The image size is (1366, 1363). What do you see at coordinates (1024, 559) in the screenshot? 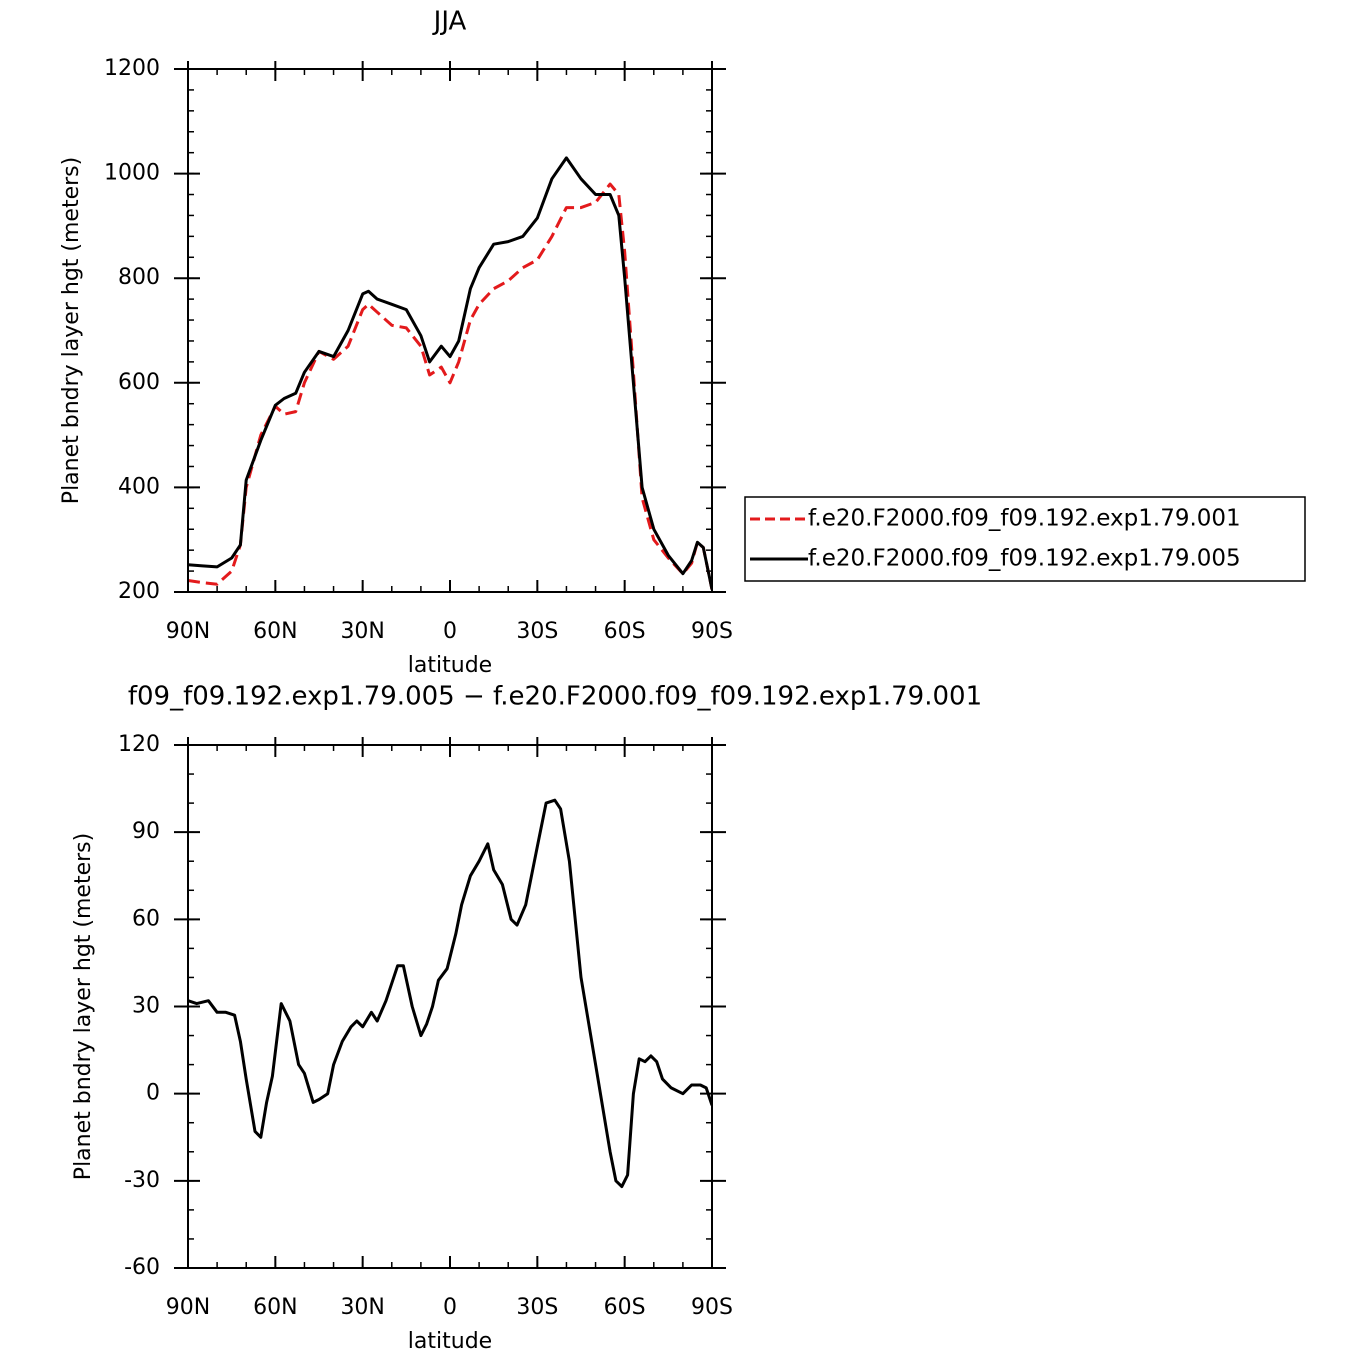
I see `legend-label: f.e20.F2000.f09_f09.192.exp1.79.005` at bounding box center [1024, 559].